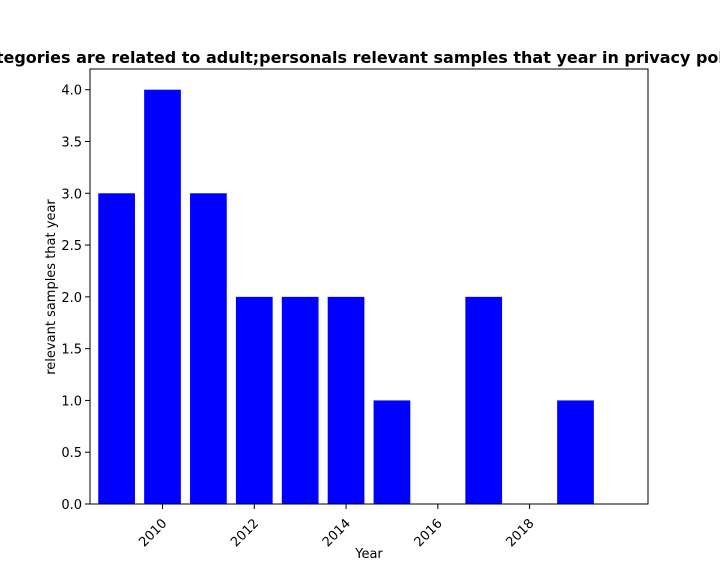 The width and height of the screenshot is (720, 576). What do you see at coordinates (520, 533) in the screenshot?
I see `x-tick-label: 2018` at bounding box center [520, 533].